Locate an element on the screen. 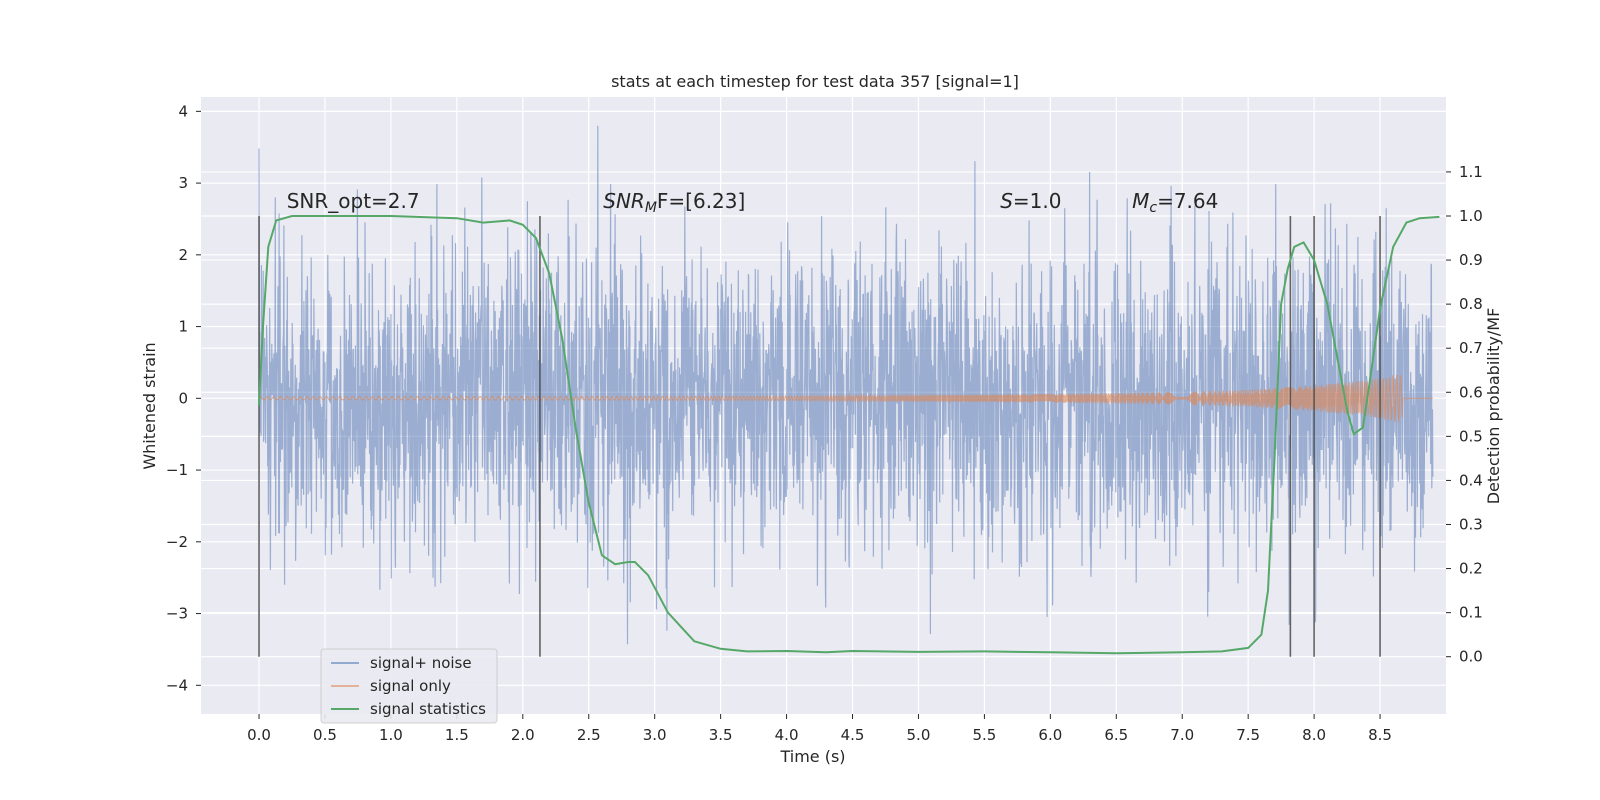 This screenshot has width=1600, height=800. x-tick-label: 6.5 is located at coordinates (1116, 735).